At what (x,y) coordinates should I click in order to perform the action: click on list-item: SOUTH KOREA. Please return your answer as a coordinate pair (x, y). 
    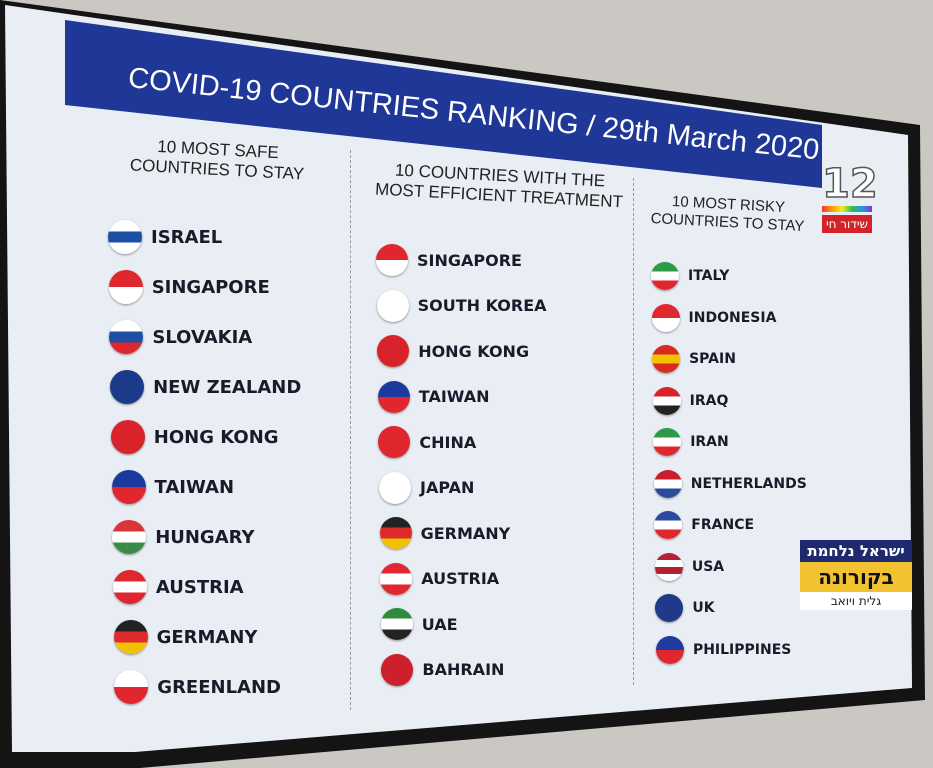
    Looking at the image, I should click on (461, 305).